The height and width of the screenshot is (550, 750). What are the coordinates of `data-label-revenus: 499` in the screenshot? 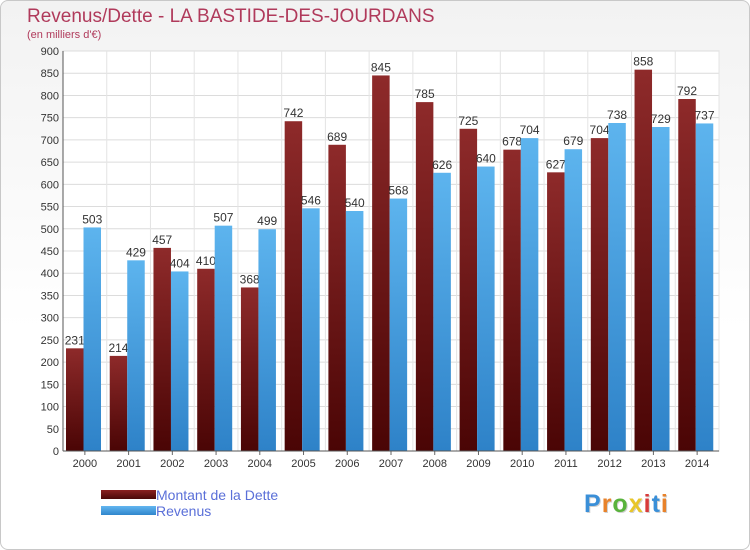 It's located at (267, 221).